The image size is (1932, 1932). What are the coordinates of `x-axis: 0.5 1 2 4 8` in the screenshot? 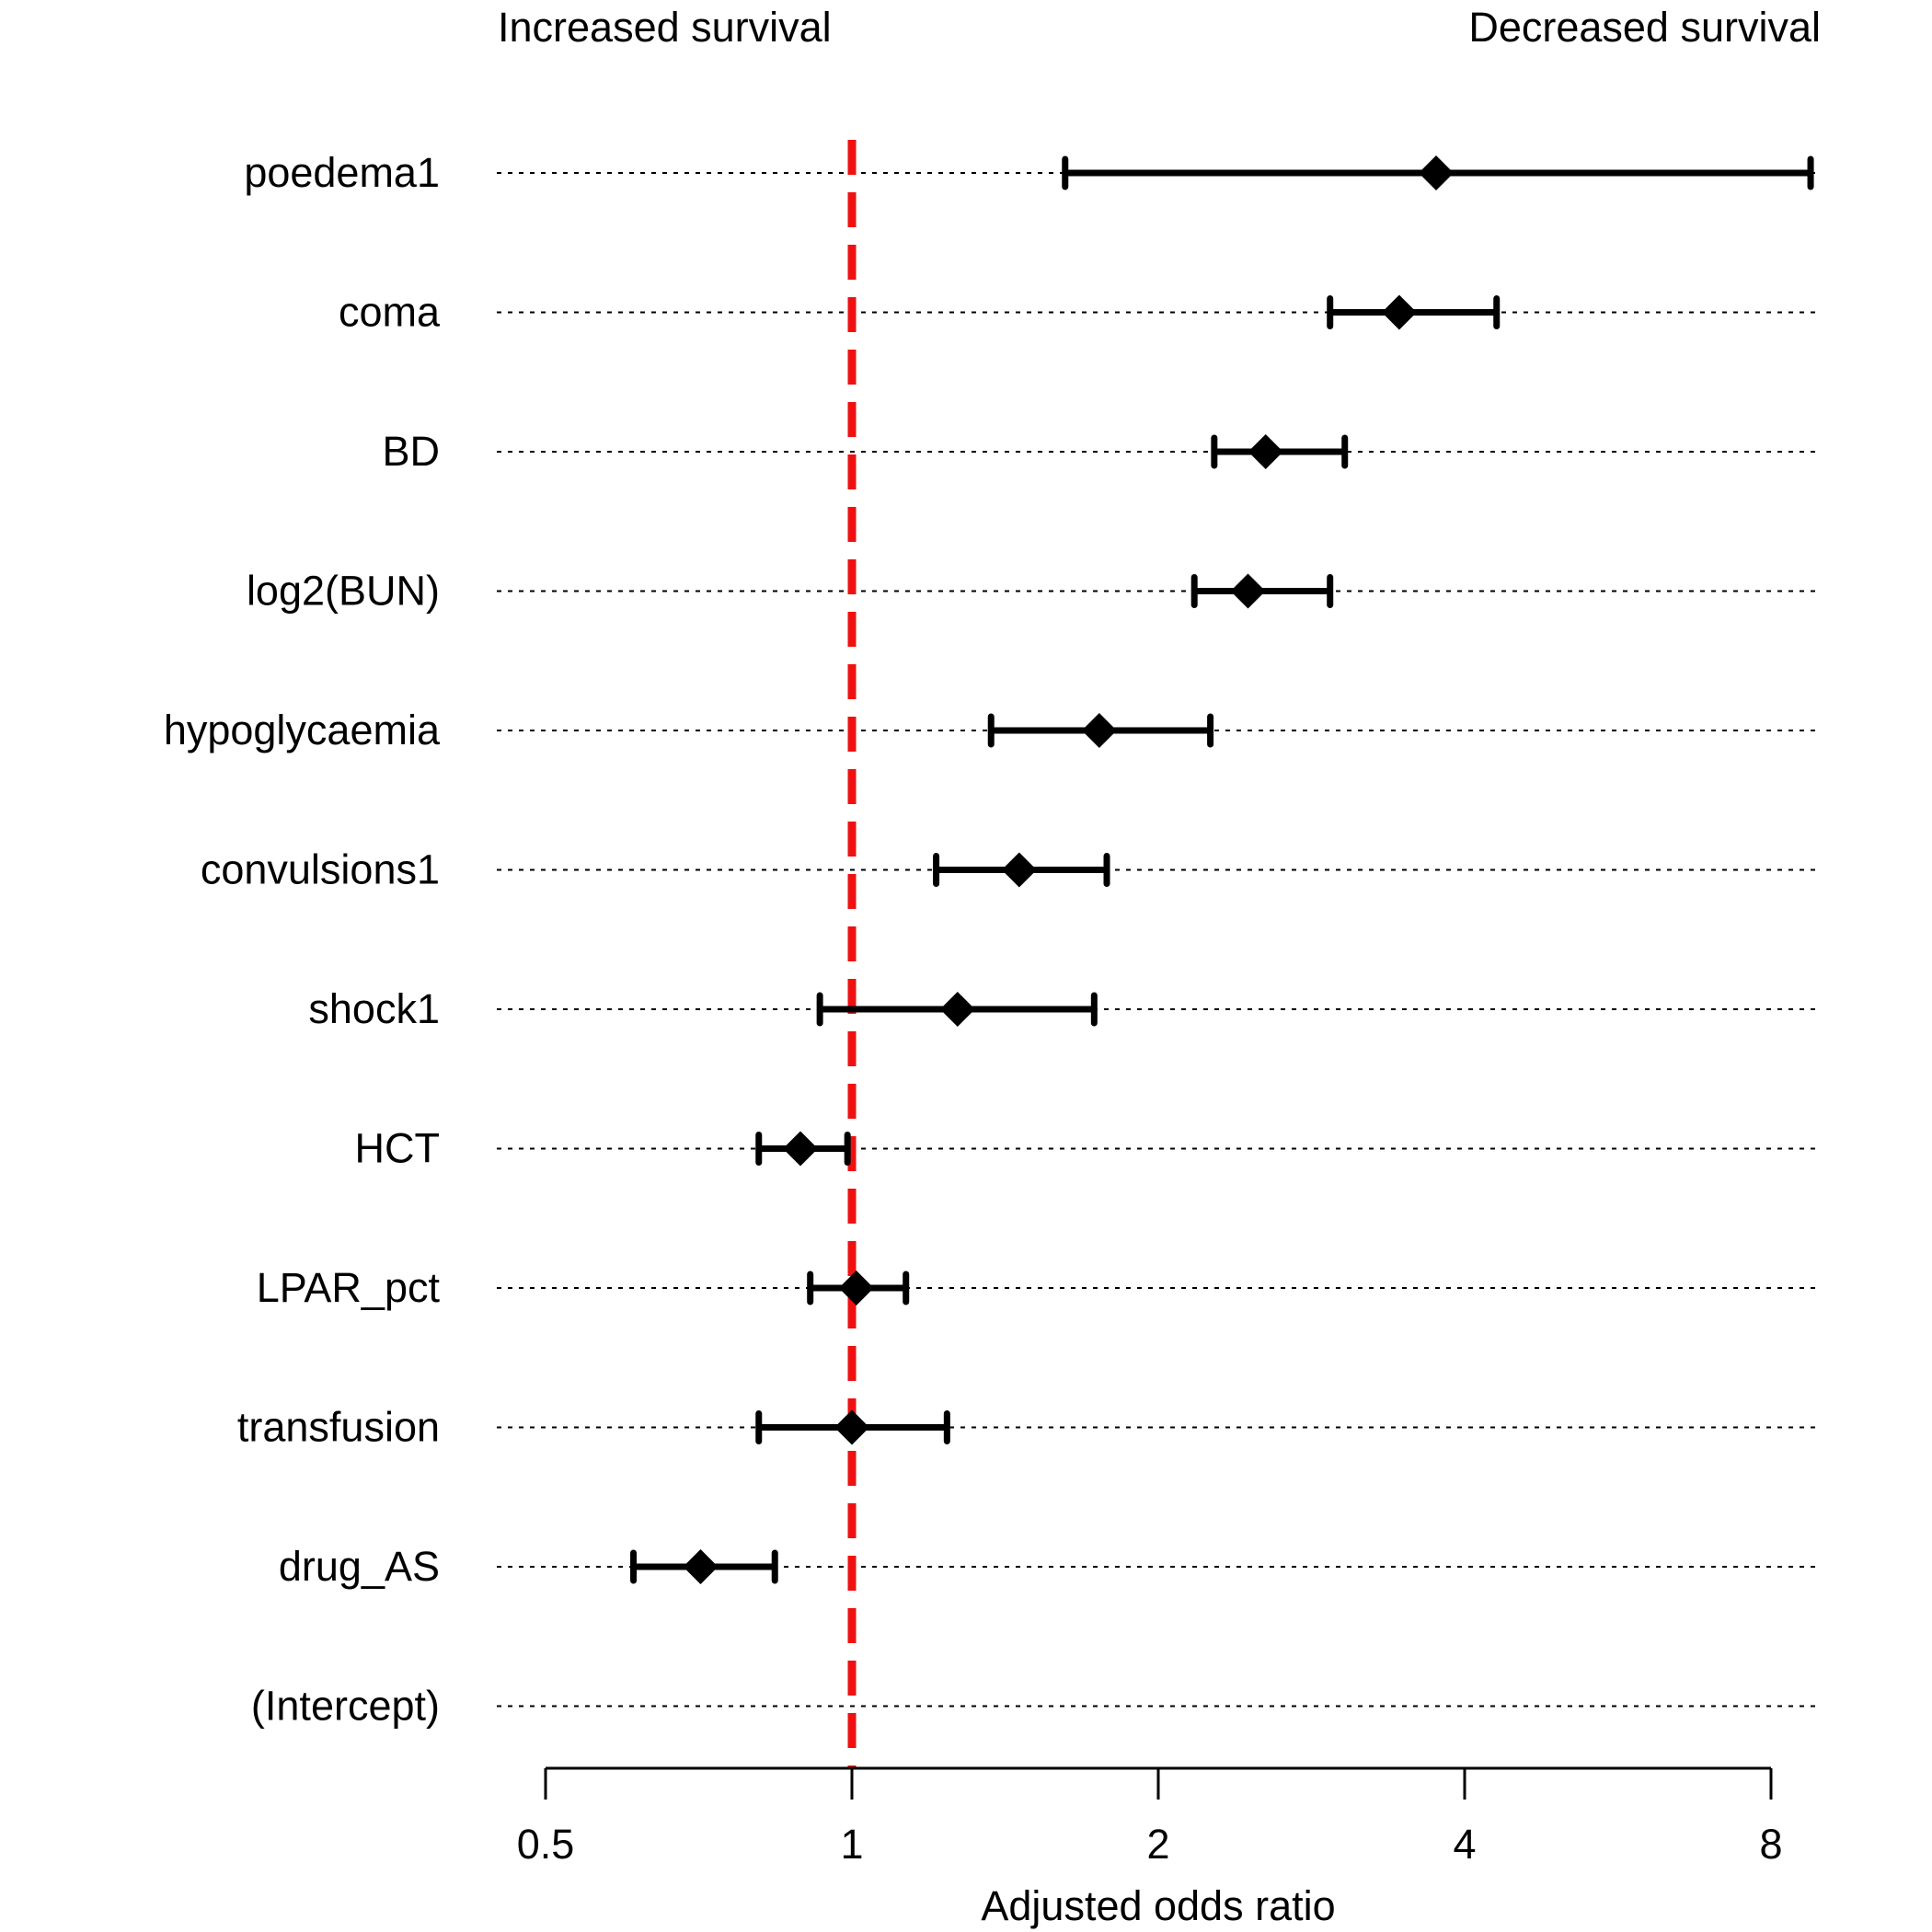 It's located at (1150, 1817).